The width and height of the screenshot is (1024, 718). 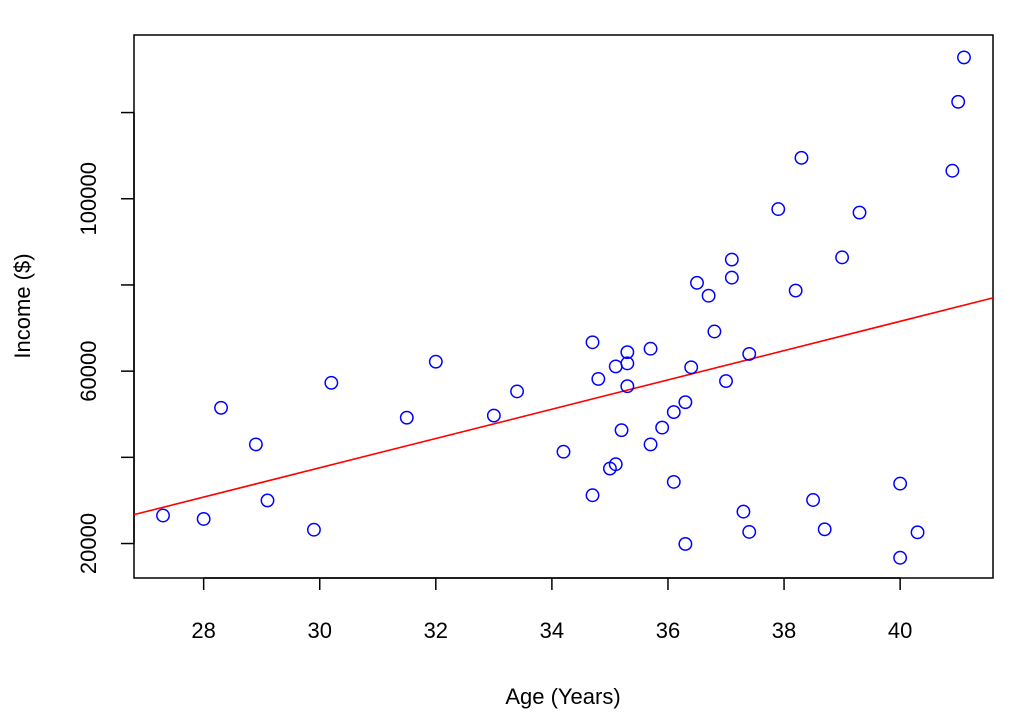 What do you see at coordinates (203, 630) in the screenshot?
I see `x-tick-label: 28` at bounding box center [203, 630].